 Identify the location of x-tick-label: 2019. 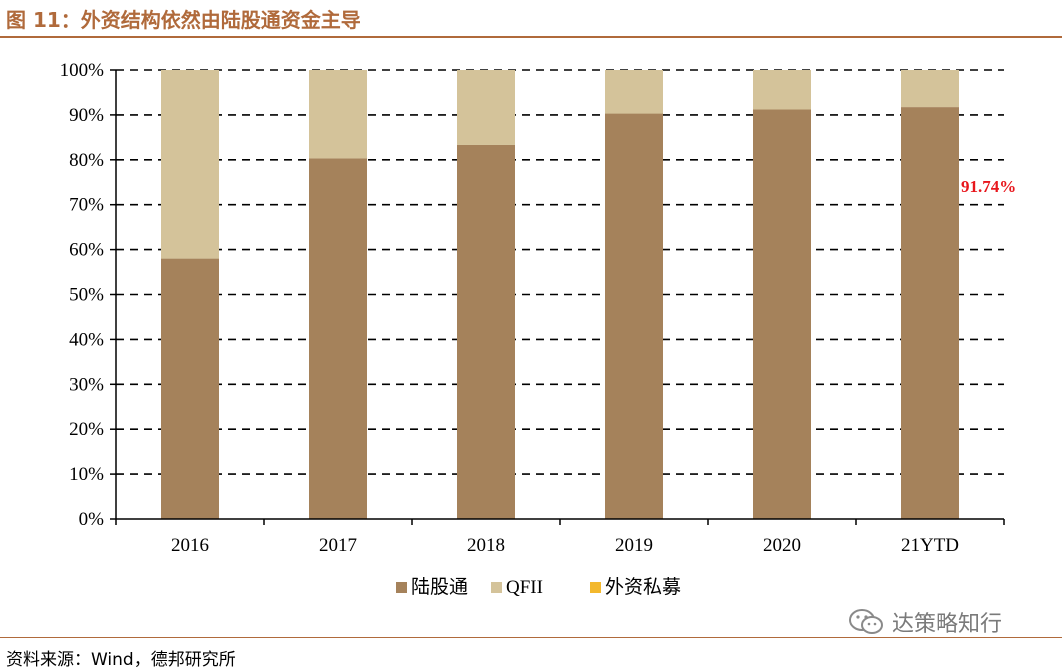
(634, 545).